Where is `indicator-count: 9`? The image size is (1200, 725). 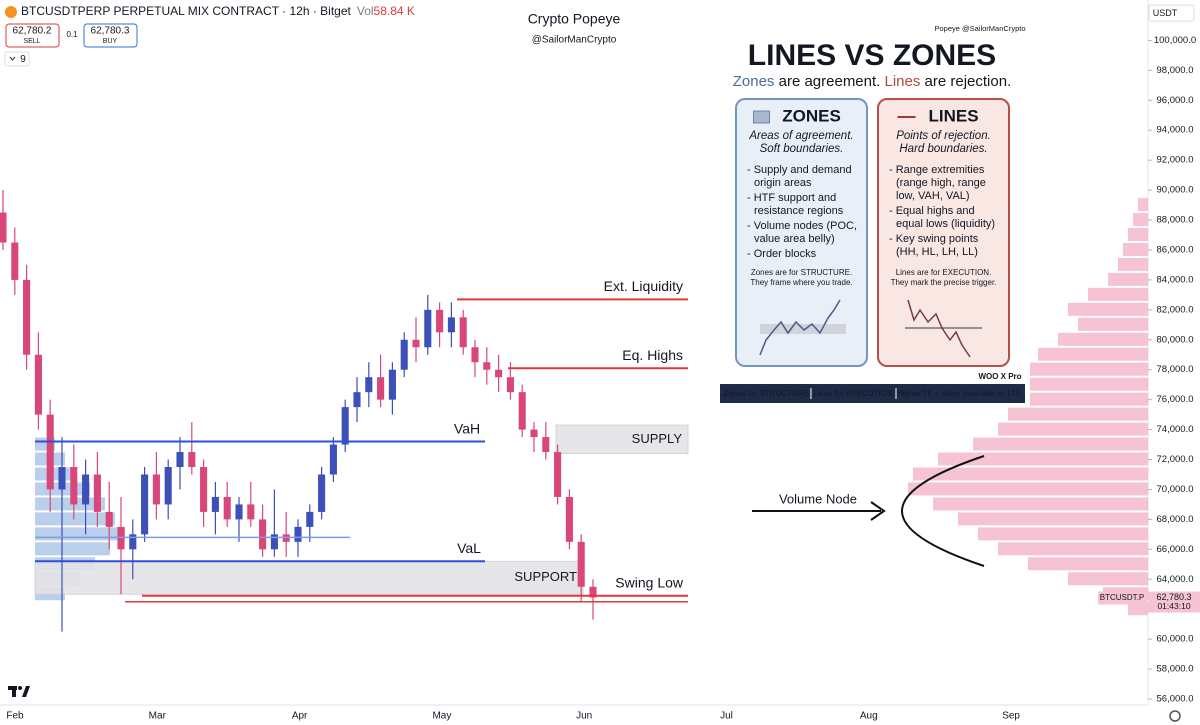 indicator-count: 9 is located at coordinates (23, 59).